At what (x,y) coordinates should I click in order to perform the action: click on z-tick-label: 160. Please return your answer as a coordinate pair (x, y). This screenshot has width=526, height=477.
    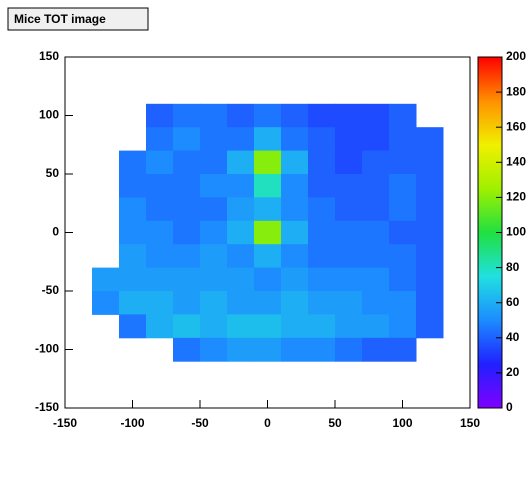
    Looking at the image, I should click on (516, 126).